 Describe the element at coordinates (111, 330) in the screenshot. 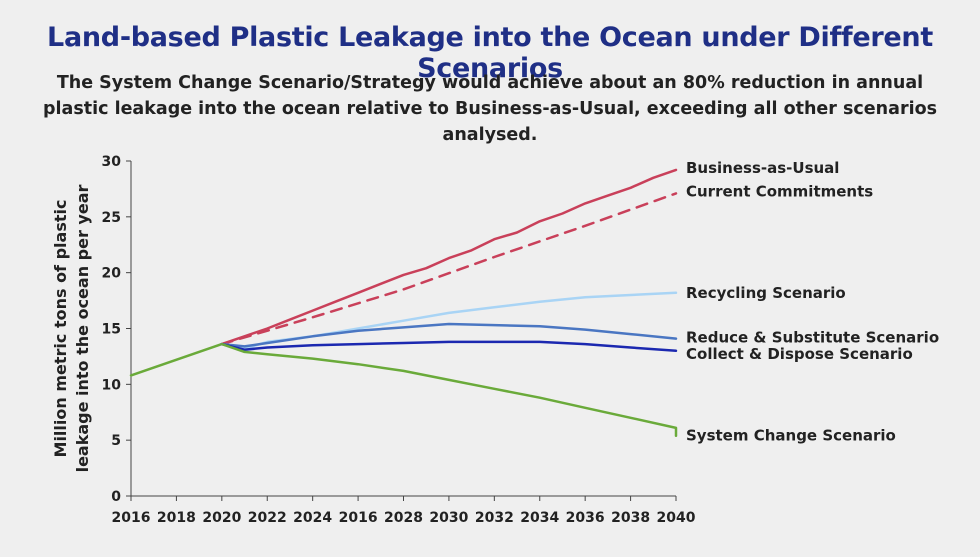

I see `y-tick-label: 15` at that location.